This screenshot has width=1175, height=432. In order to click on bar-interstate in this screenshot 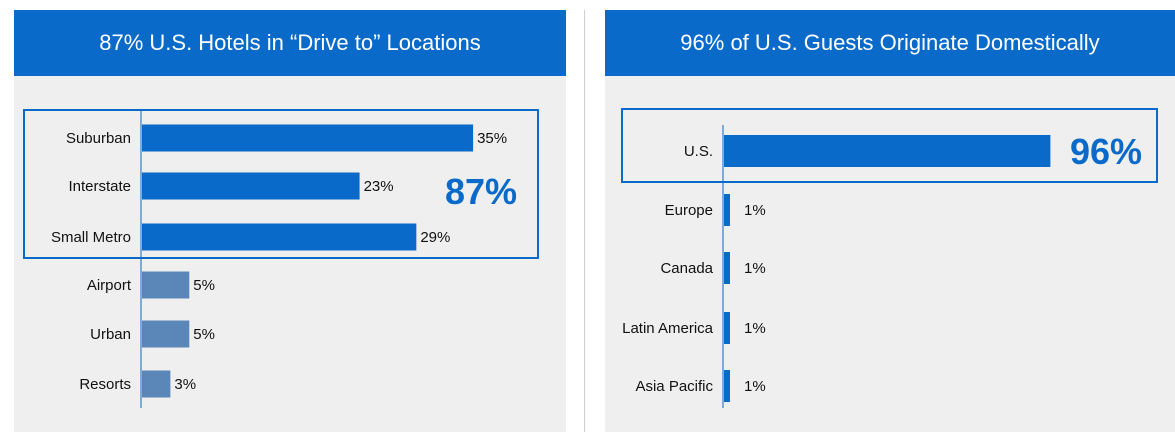, I will do `click(251, 186)`.